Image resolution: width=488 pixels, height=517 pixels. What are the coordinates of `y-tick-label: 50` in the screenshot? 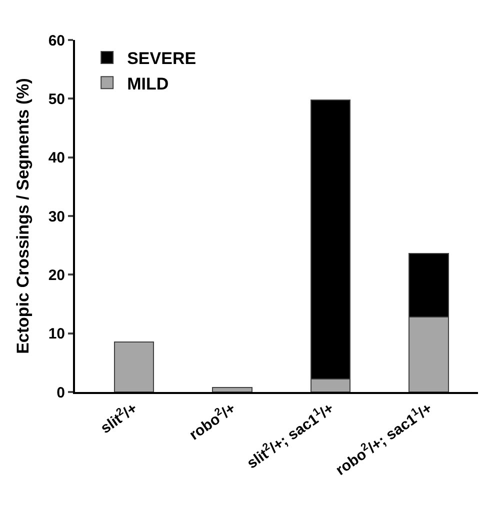 It's located at (56, 99).